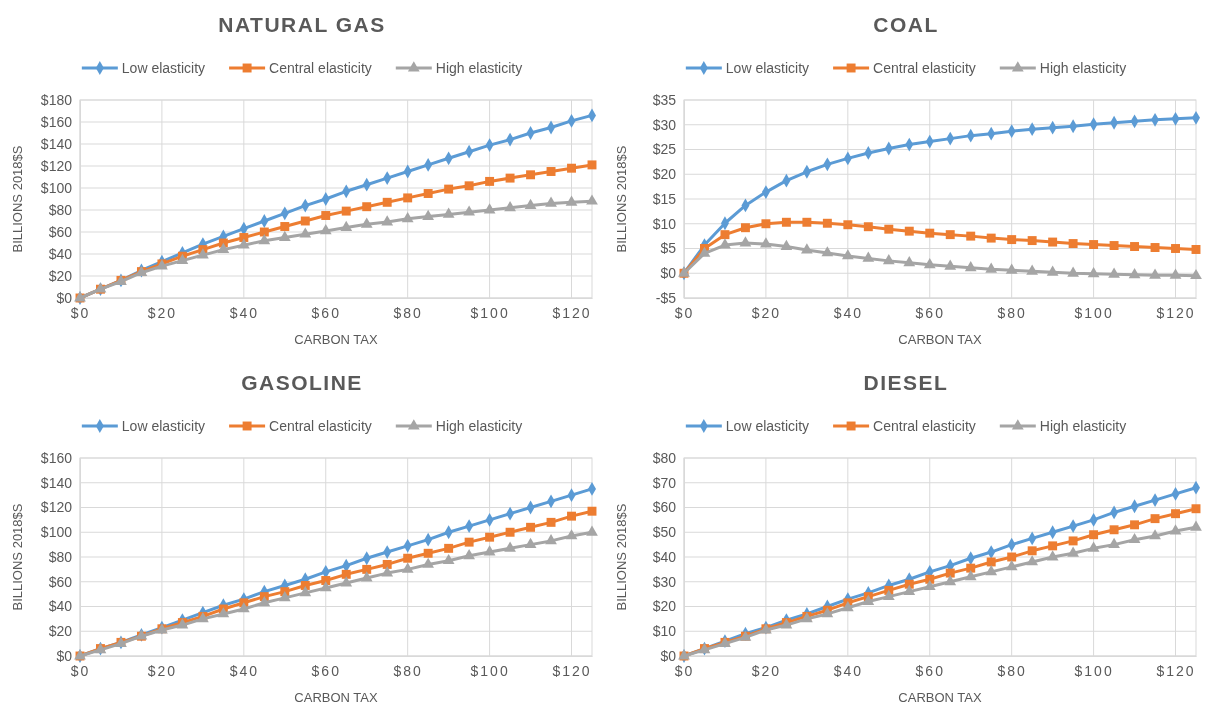  Describe the element at coordinates (664, 507) in the screenshot. I see `y-tick-label: $60` at that location.